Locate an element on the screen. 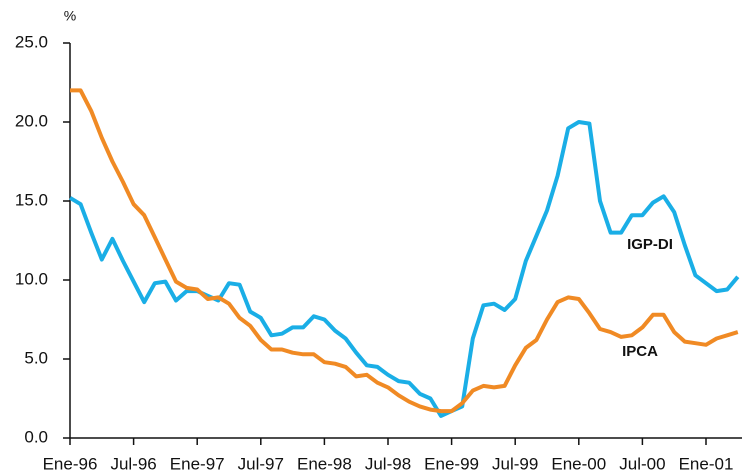 This screenshot has height=475, width=742. x-tick-label: Jul-96 is located at coordinates (133, 463).